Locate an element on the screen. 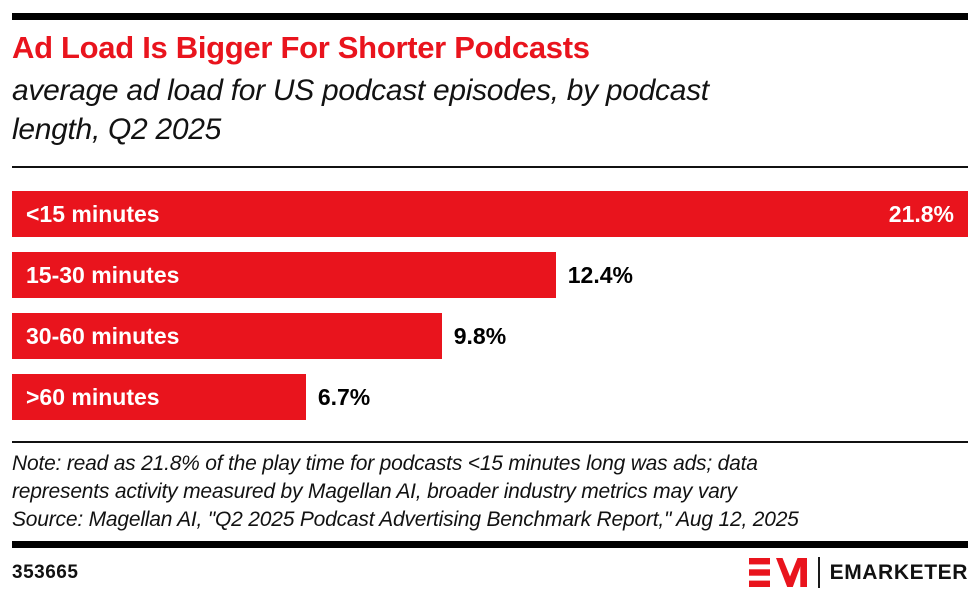 Image resolution: width=980 pixels, height=590 pixels. bar-gt60-minutes: >60 minutes is located at coordinates (159, 397).